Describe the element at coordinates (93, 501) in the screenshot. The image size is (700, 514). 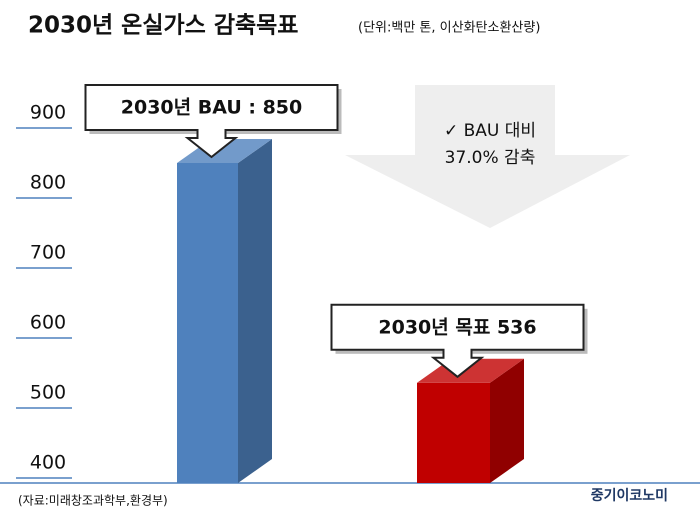
I see `source: (자료:미래창조과학부,환경부)` at that location.